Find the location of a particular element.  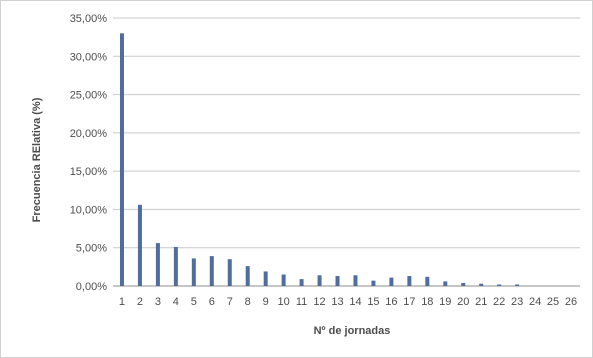

x-tick-label: 10 is located at coordinates (284, 302).